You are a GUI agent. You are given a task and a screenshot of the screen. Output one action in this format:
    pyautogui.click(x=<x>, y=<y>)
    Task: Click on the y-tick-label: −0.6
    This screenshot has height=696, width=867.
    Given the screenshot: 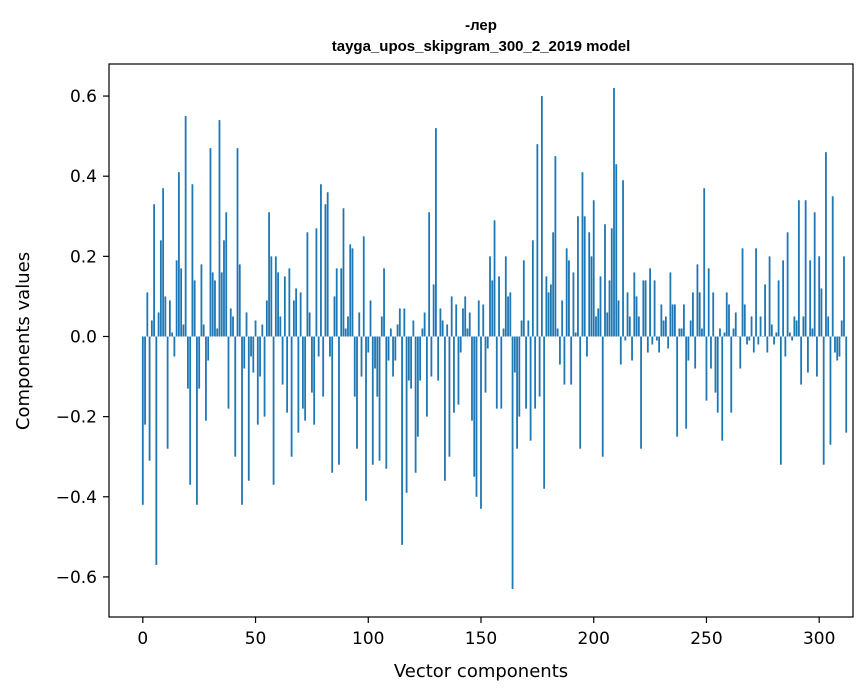 What is the action you would take?
    pyautogui.click(x=76, y=578)
    